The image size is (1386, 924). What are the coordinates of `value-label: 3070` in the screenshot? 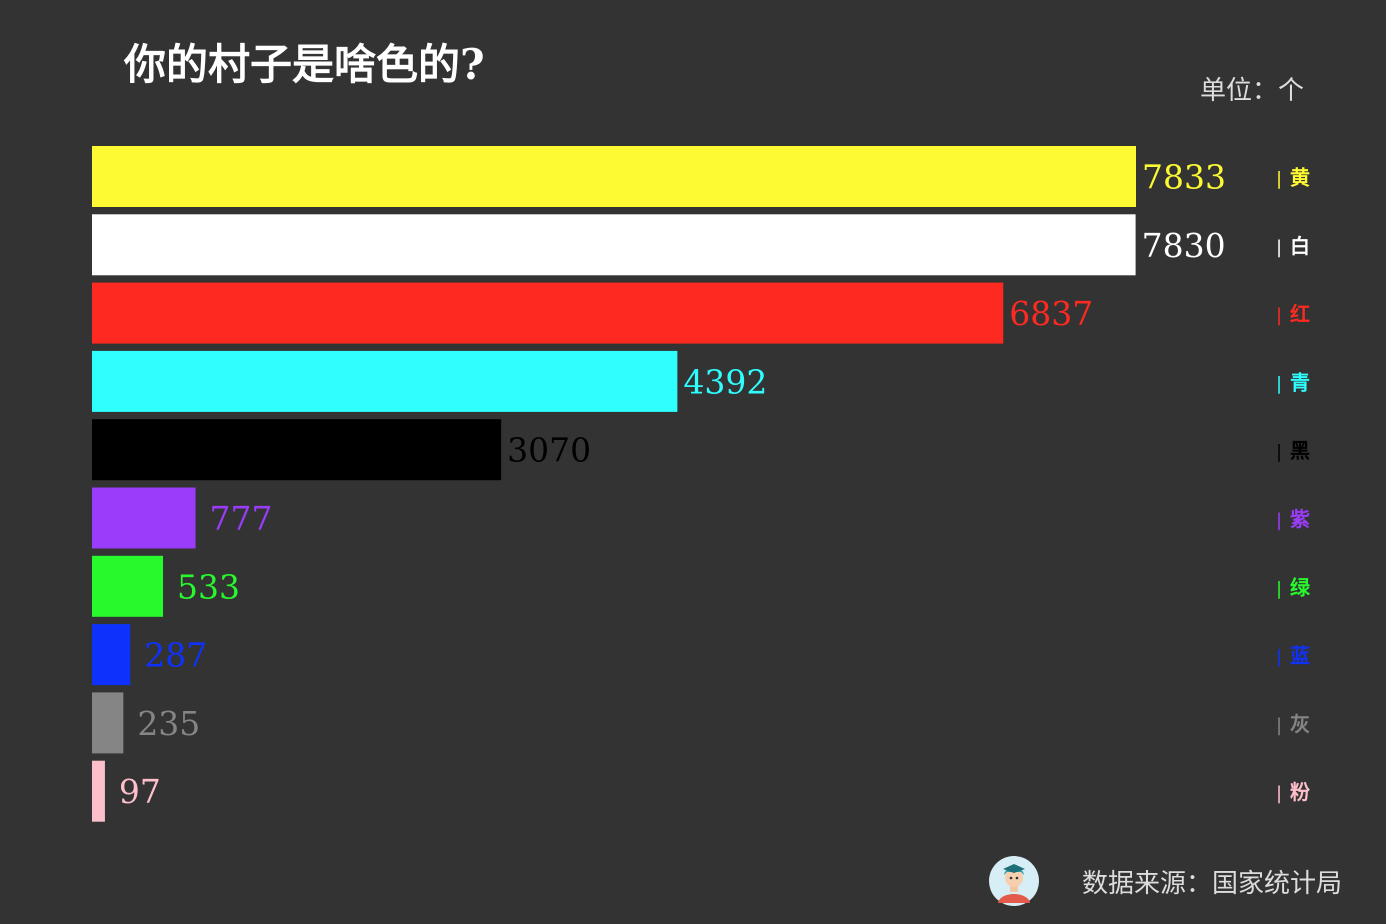 It's located at (549, 450).